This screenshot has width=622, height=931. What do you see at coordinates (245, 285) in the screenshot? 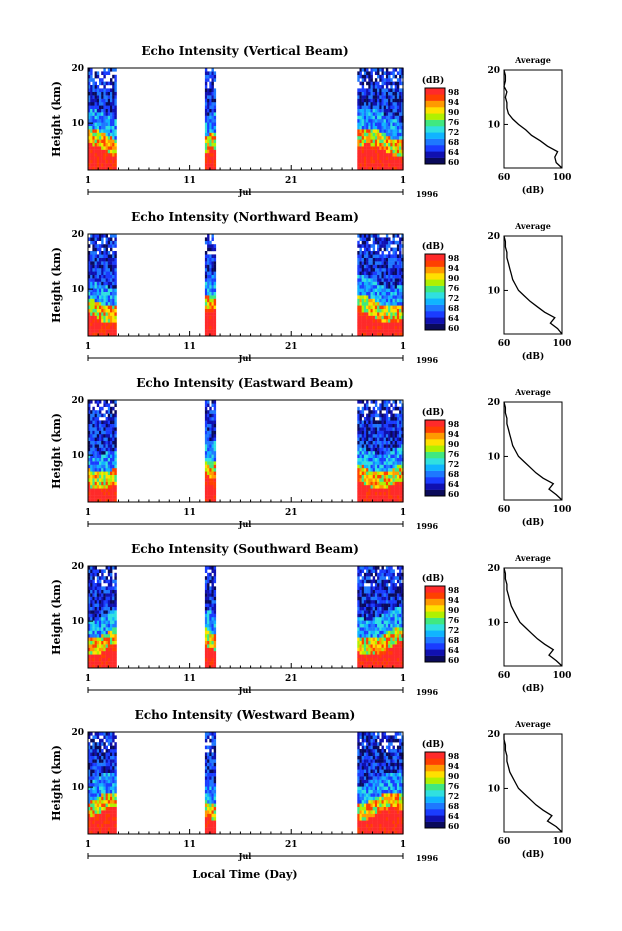
I see `heatmap-frame` at bounding box center [245, 285].